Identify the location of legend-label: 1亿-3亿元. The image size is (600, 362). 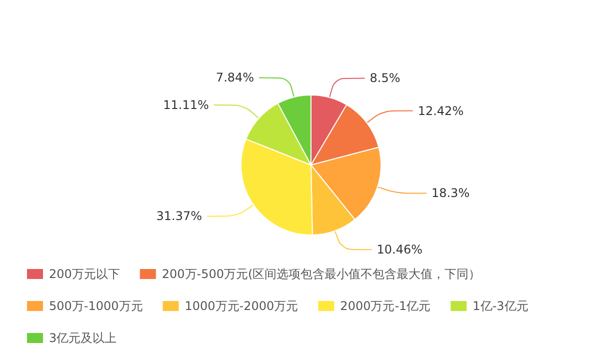
(500, 306).